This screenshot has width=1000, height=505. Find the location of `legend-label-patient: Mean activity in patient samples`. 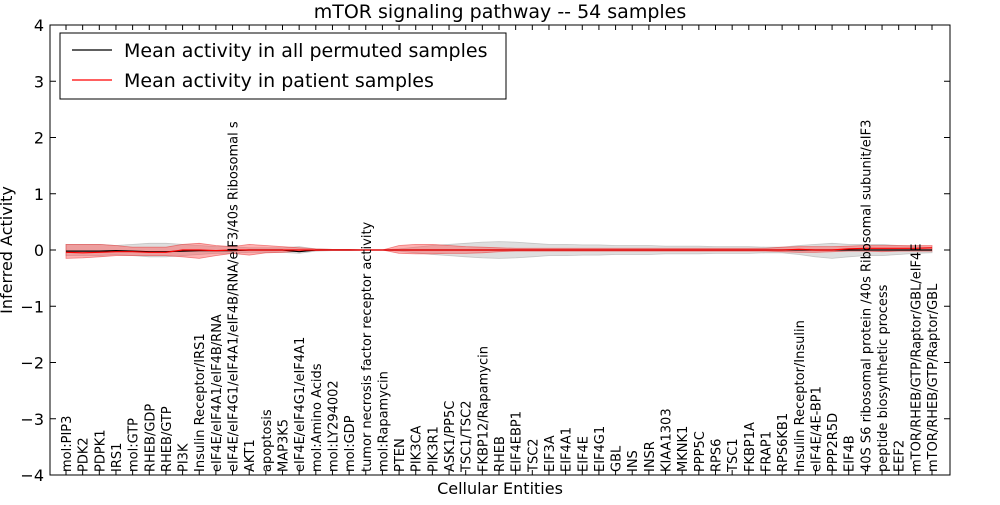

legend-label-patient: Mean activity in patient samples is located at coordinates (279, 81).